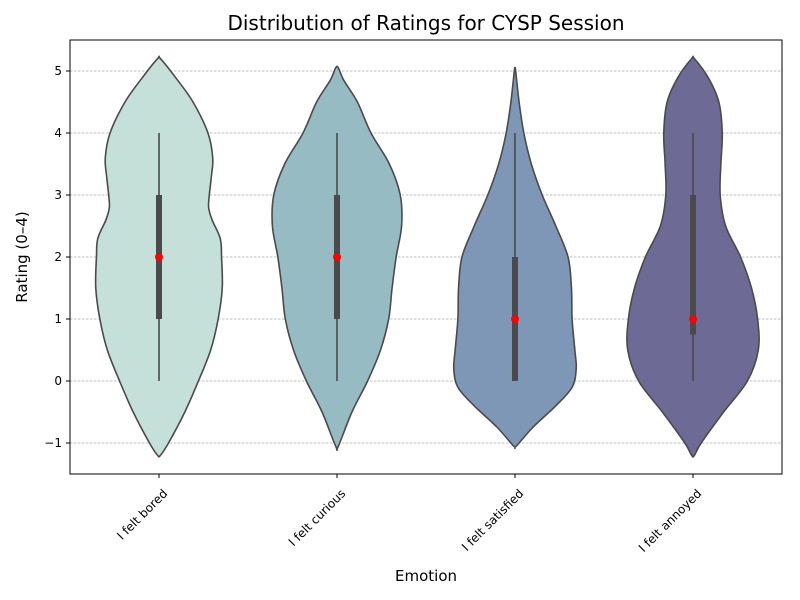 This screenshot has height=600, width=800. I want to click on y-tick-label: 2, so click(58, 257).